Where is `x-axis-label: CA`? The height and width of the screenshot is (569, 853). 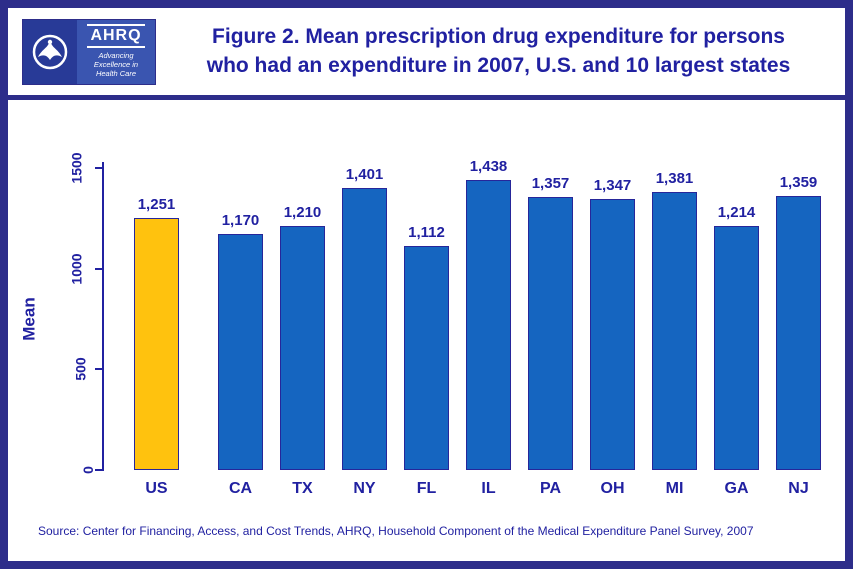 x-axis-label: CA is located at coordinates (240, 488).